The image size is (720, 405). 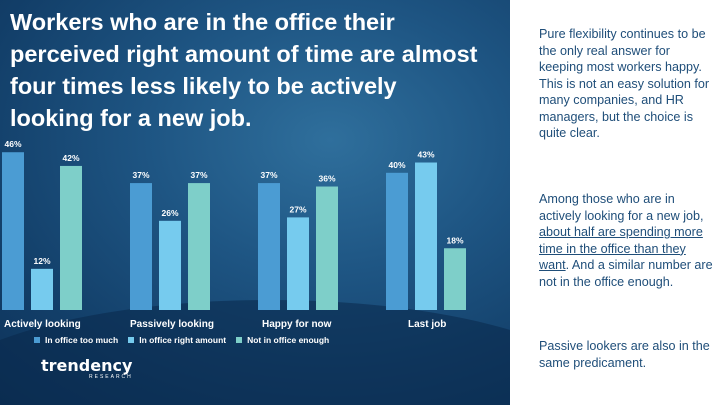 What do you see at coordinates (140, 175) in the screenshot?
I see `data-label-1-0: 37%` at bounding box center [140, 175].